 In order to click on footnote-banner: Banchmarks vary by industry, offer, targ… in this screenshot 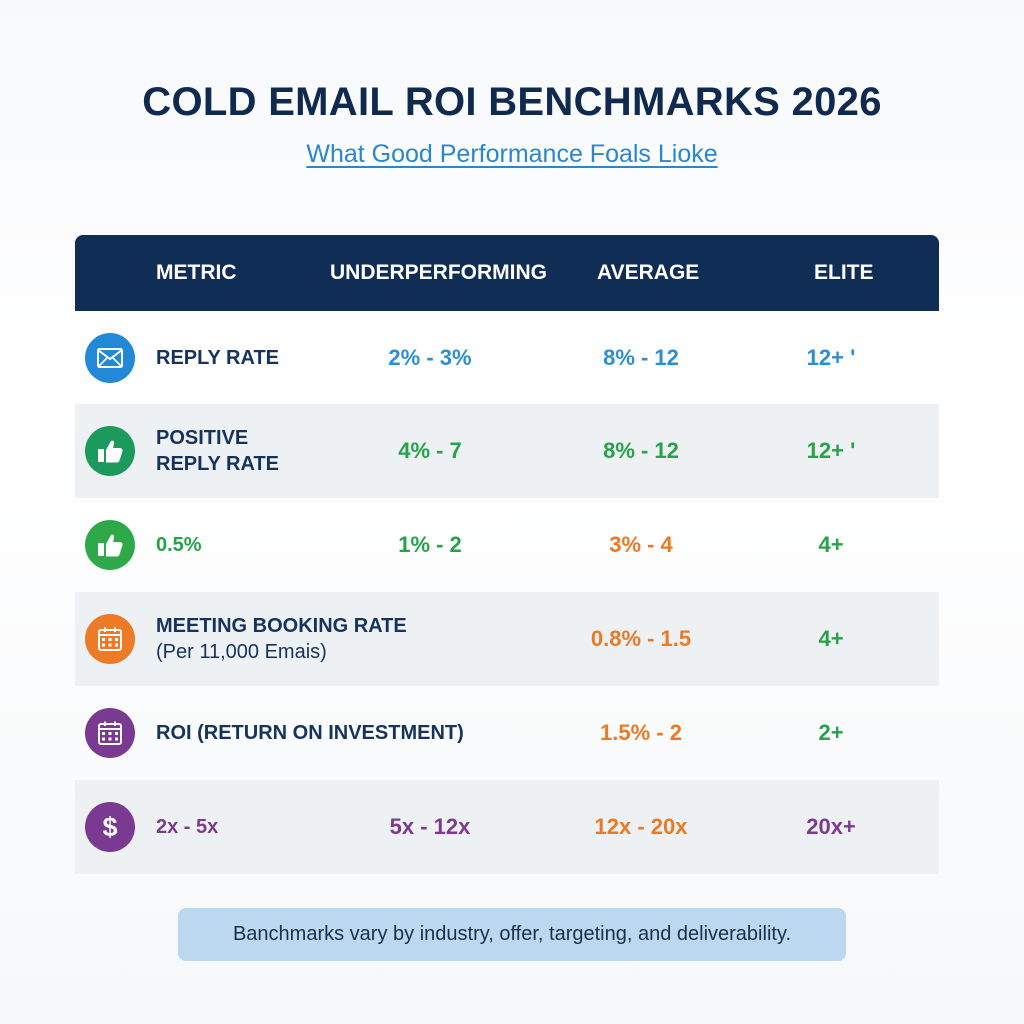, I will do `click(512, 934)`.